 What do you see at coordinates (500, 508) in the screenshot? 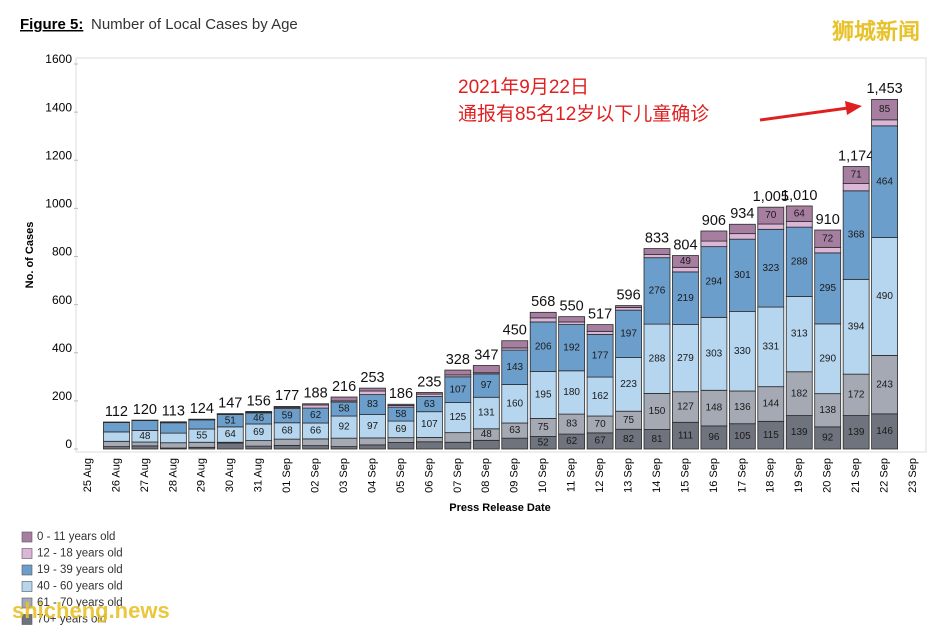
I see `x-axis-label: Press Release Date` at bounding box center [500, 508].